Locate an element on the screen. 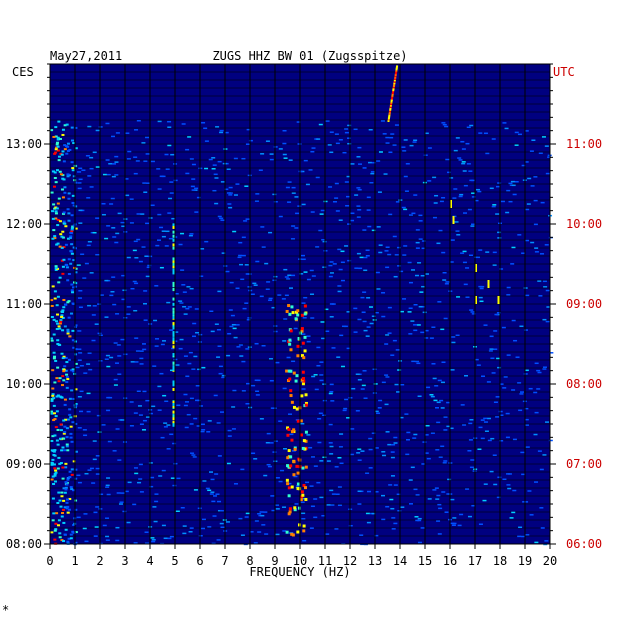 This screenshot has width=630, height=624. left-timezone-label: CES is located at coordinates (23, 72).